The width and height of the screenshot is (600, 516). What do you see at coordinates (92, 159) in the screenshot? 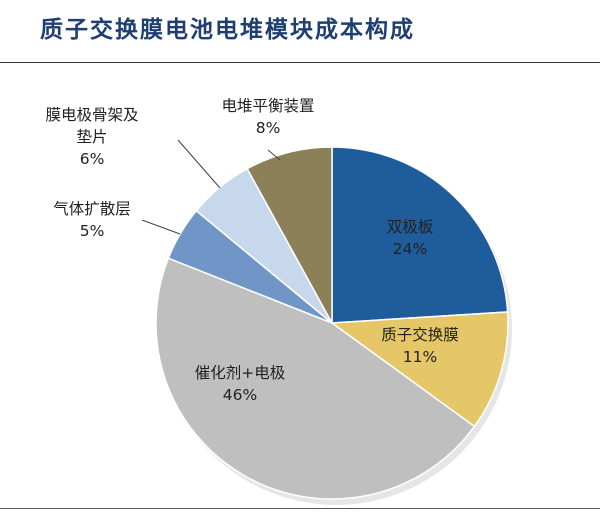
I see `slice-value-label: 6%` at bounding box center [92, 159].